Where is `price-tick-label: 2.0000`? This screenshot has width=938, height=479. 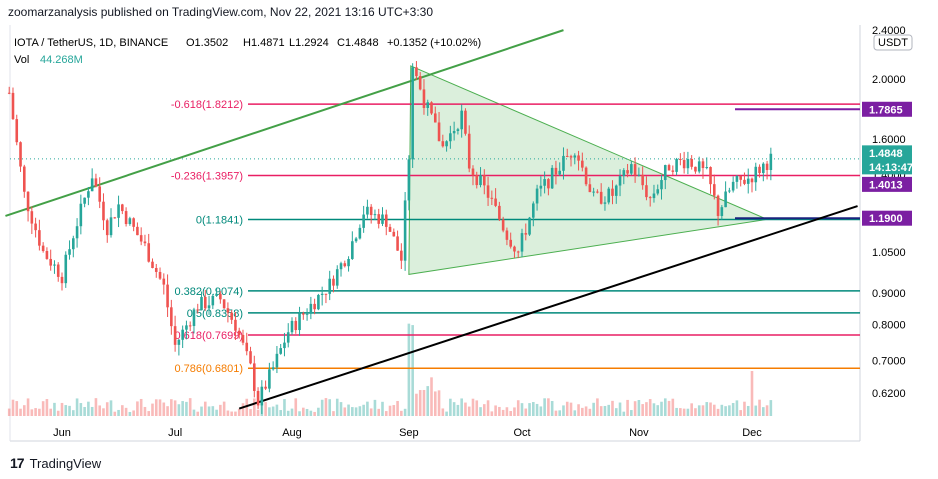
price-tick-label: 2.0000 is located at coordinates (889, 80).